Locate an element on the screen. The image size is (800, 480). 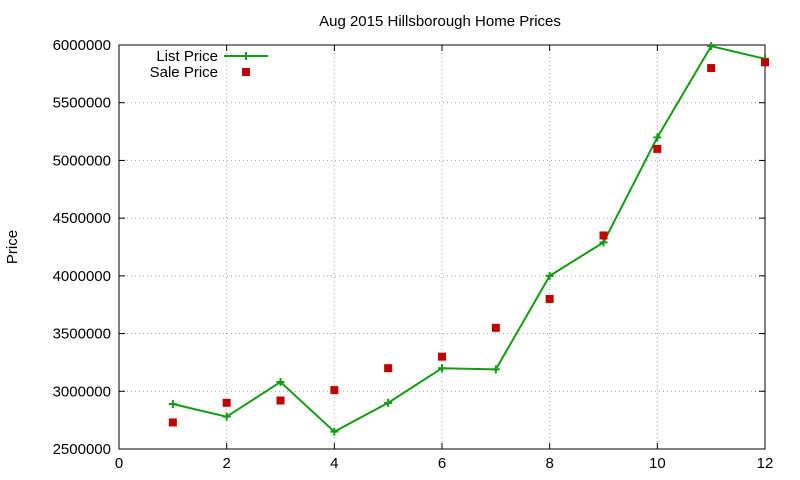
y-tick-label: 6000000 is located at coordinates (82, 45).